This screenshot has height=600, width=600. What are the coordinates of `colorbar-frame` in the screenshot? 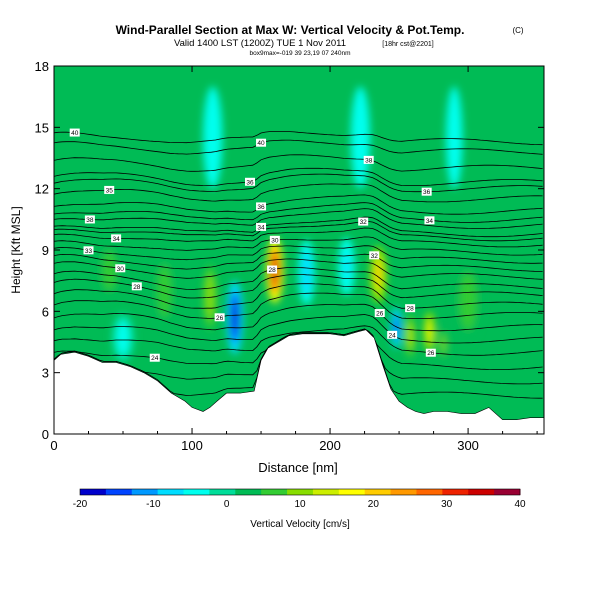 It's located at (300, 492).